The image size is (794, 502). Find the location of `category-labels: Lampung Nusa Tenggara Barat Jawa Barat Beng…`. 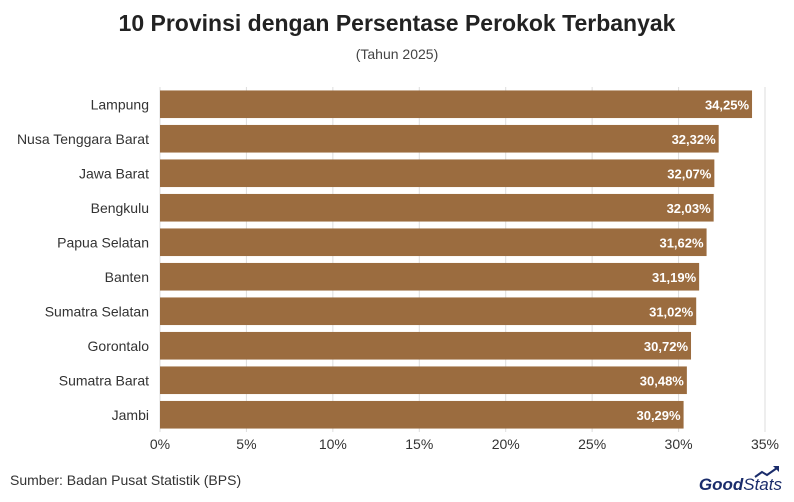

category-labels: Lampung Nusa Tenggara Barat Jawa Barat Beng… is located at coordinates (83, 259).